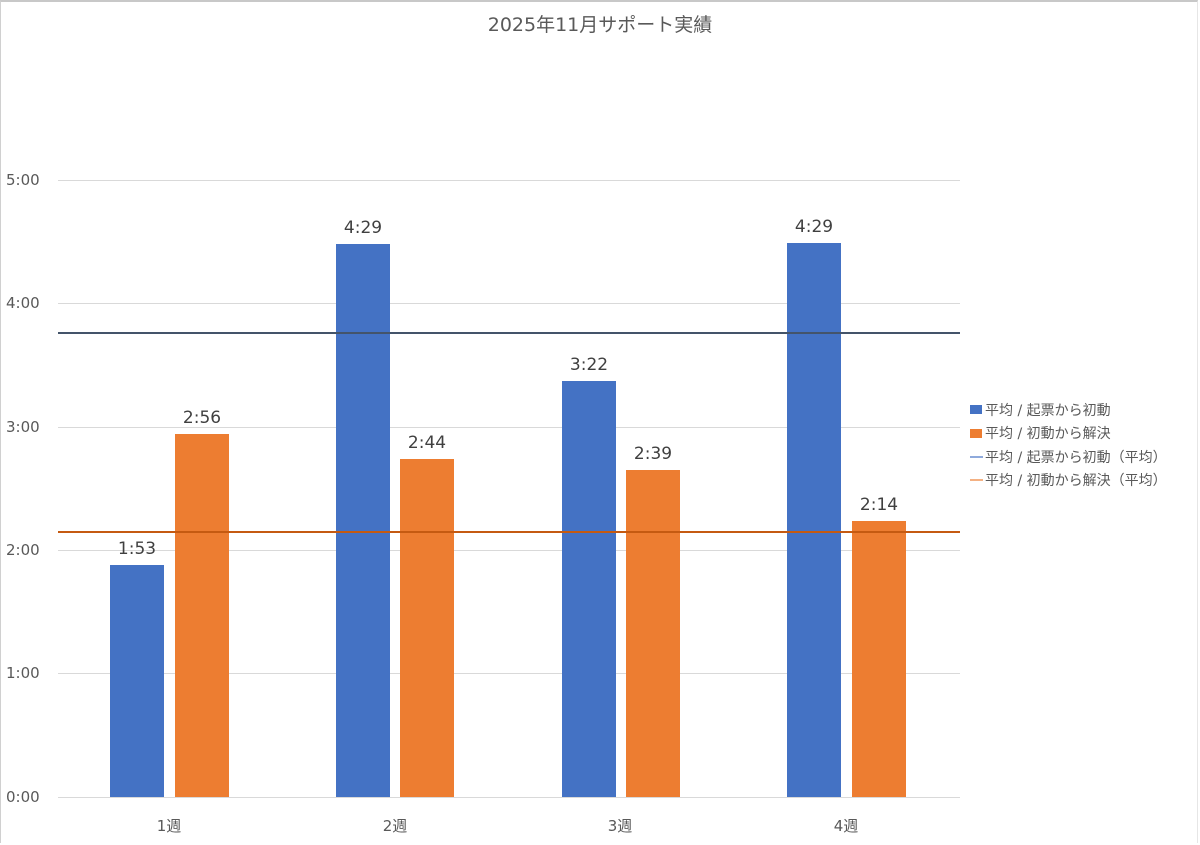 Image resolution: width=1200 pixels, height=845 pixels. I want to click on x-label-w2: 2週, so click(395, 826).